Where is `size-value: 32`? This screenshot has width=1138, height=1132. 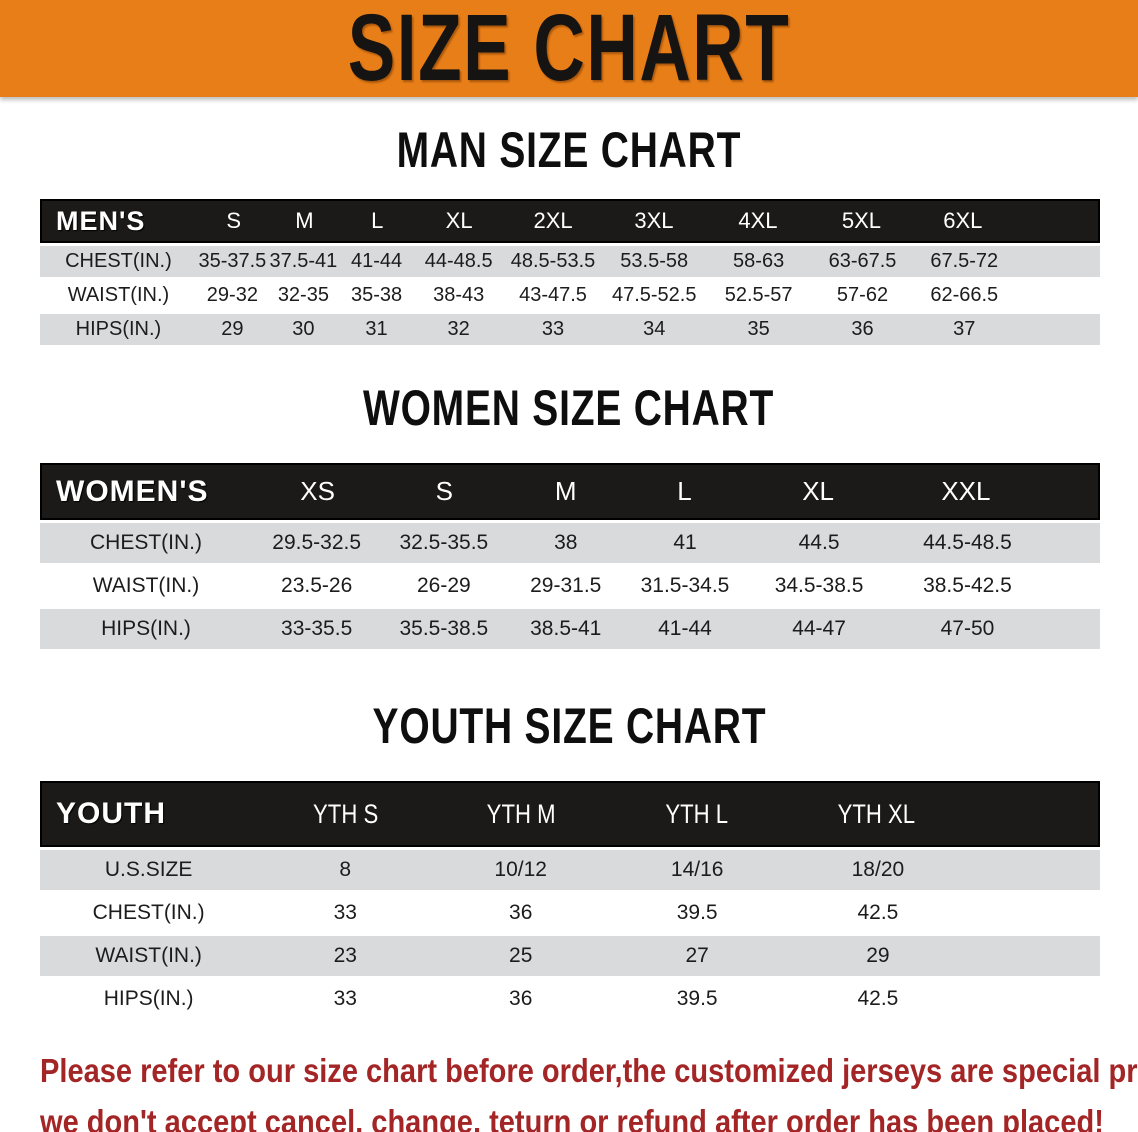
size-value: 32 is located at coordinates (458, 329).